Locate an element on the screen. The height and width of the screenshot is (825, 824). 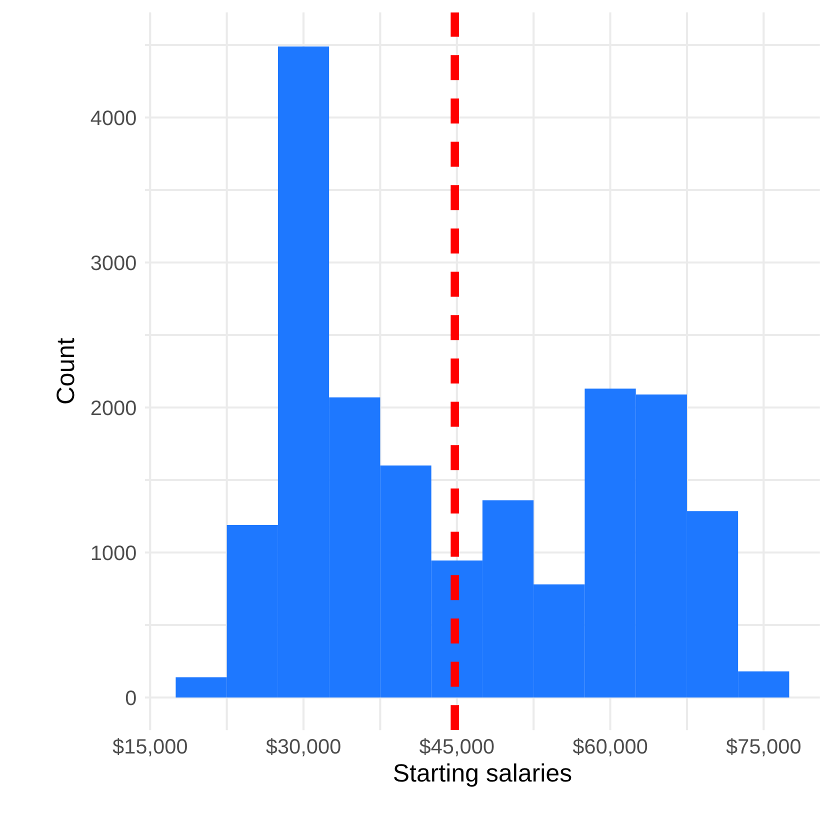
x-tick-label: $45,000 is located at coordinates (456, 747).